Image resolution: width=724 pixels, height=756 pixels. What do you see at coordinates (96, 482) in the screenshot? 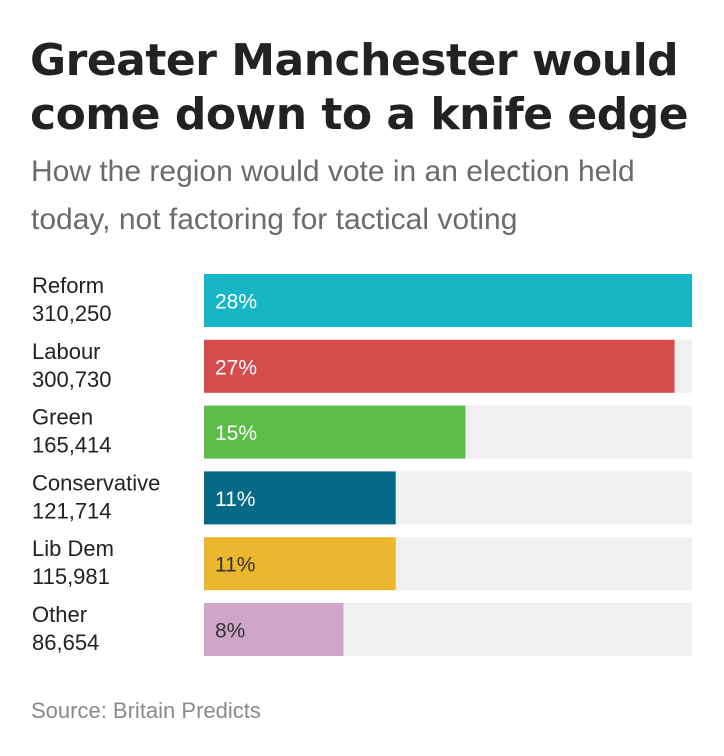
I see `category-label: Conservative` at bounding box center [96, 482].